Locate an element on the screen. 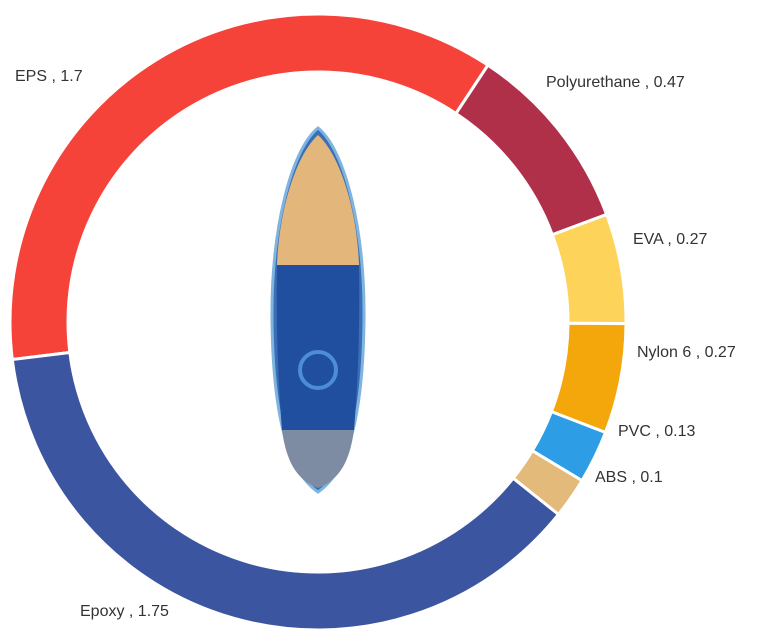  slice-label: EPS , 1.7 is located at coordinates (49, 76).